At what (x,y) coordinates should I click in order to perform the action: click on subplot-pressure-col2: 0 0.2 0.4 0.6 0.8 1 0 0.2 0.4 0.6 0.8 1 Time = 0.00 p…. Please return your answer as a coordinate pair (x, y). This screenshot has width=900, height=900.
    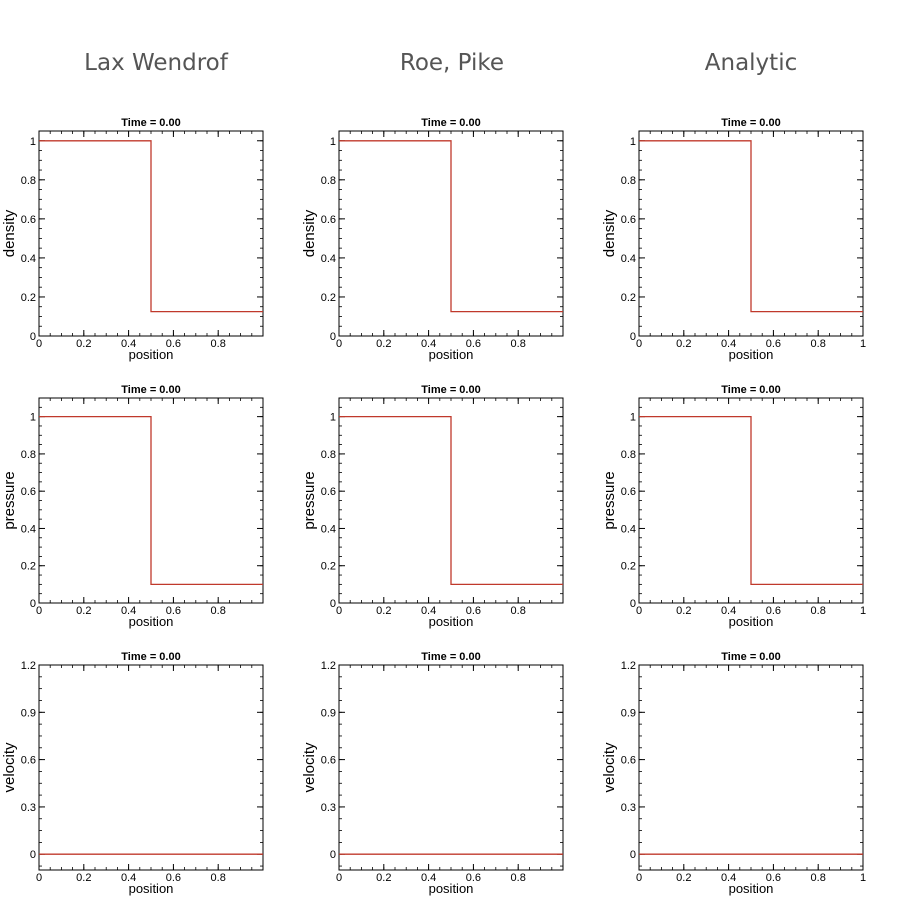
    Looking at the image, I should click on (733, 506).